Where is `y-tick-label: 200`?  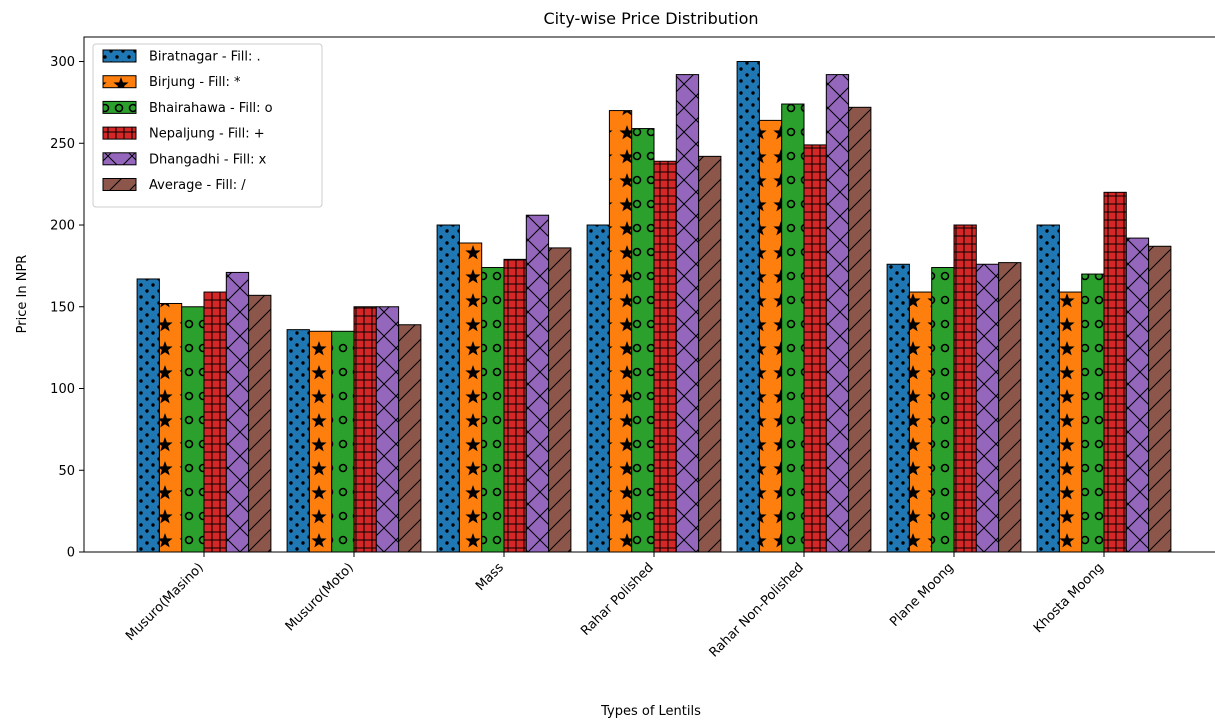 y-tick-label: 200 is located at coordinates (62, 226).